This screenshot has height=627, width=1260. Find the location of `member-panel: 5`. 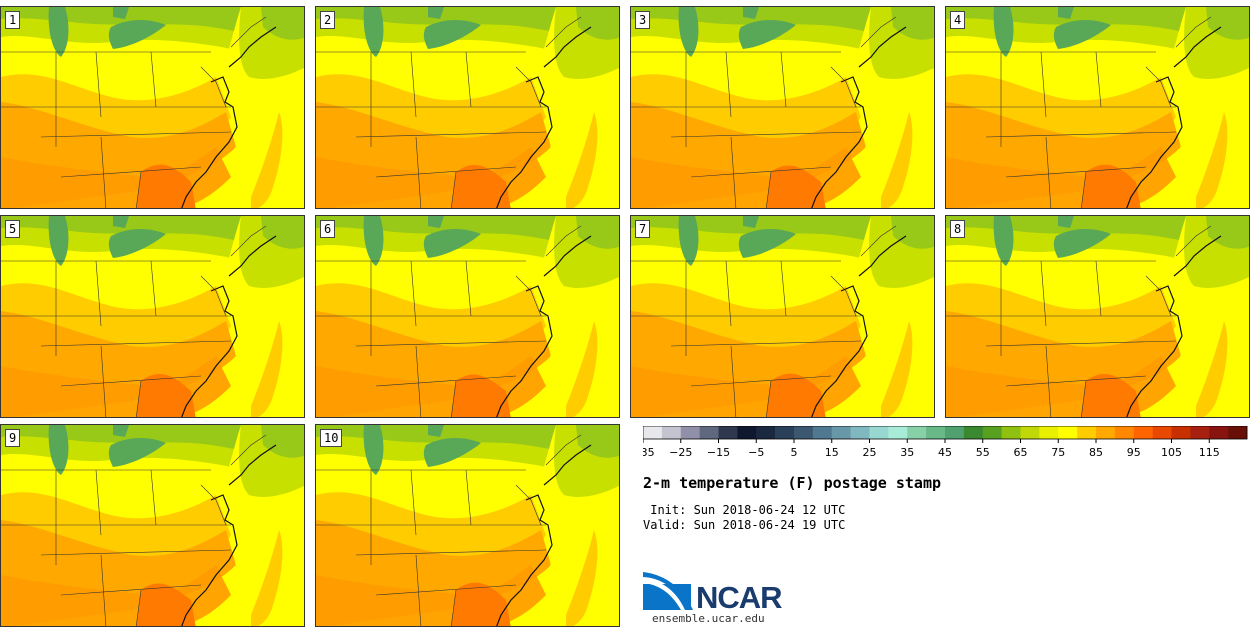

member-panel: 5 is located at coordinates (152, 316).